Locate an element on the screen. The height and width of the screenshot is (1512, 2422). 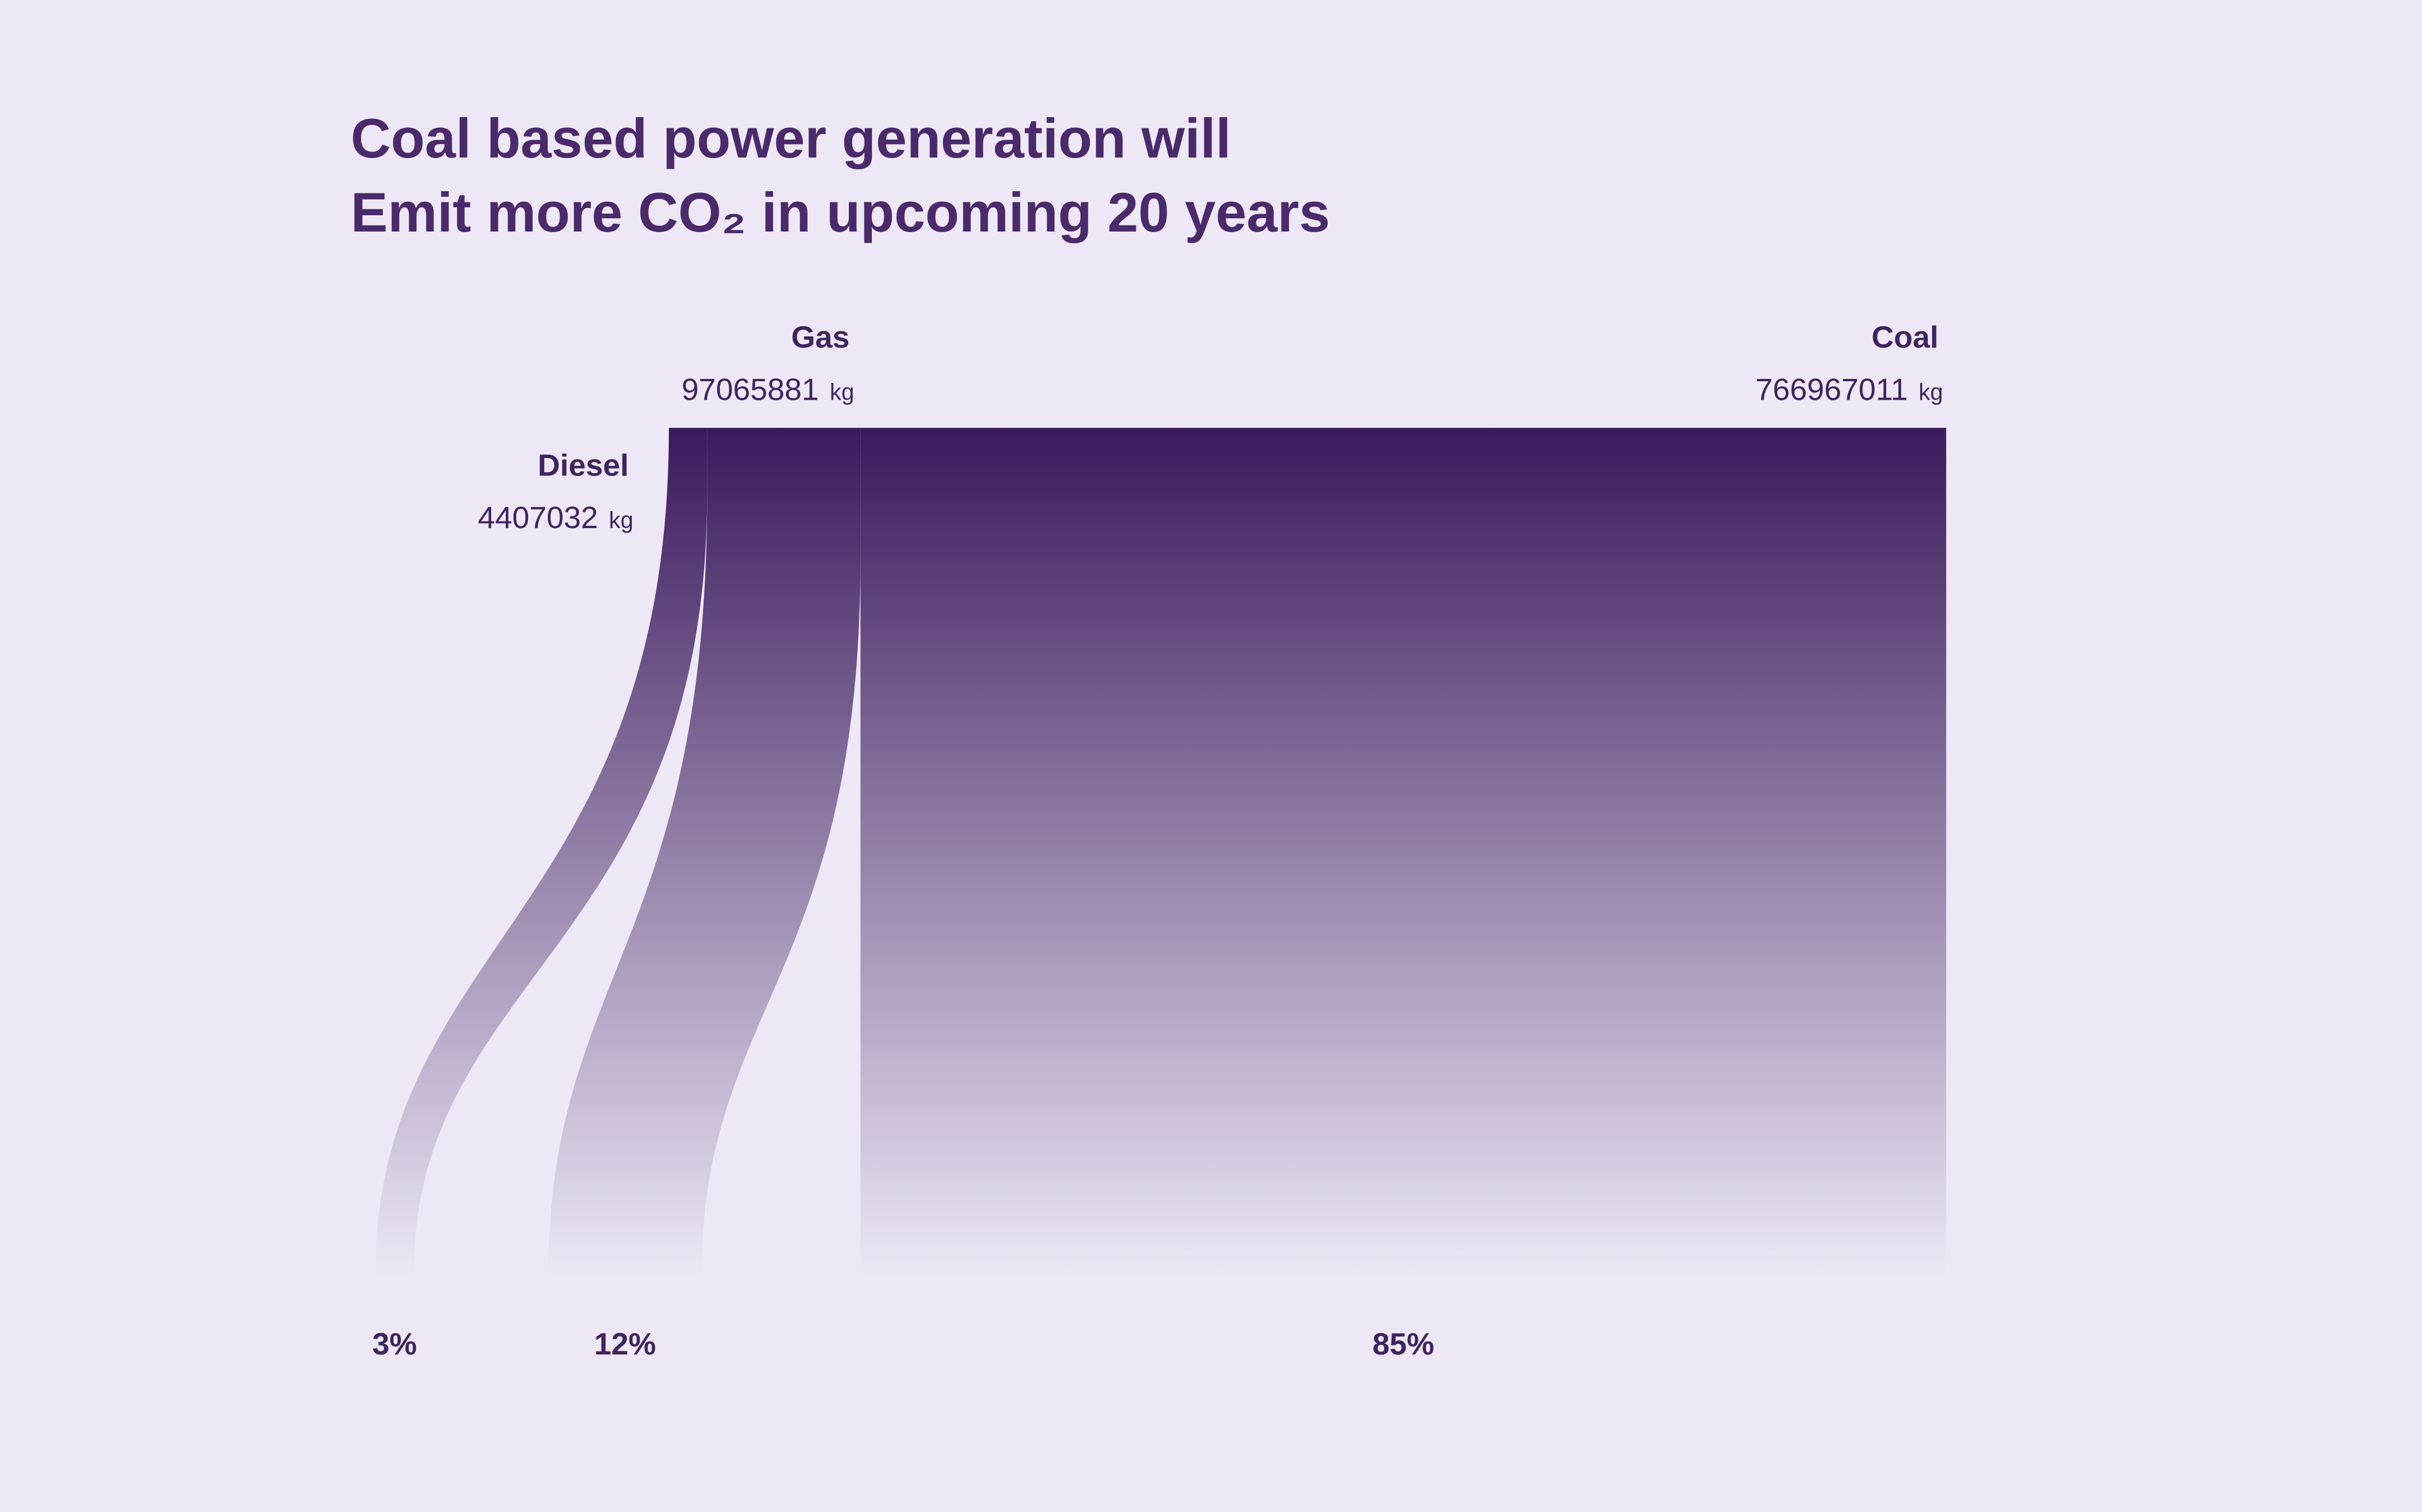
chart-title: Coal based power generation will is located at coordinates (791, 139).